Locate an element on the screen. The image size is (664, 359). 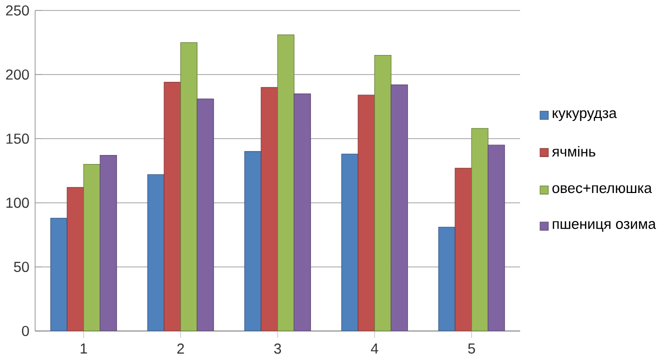
legend-label: ячмінь is located at coordinates (574, 151).